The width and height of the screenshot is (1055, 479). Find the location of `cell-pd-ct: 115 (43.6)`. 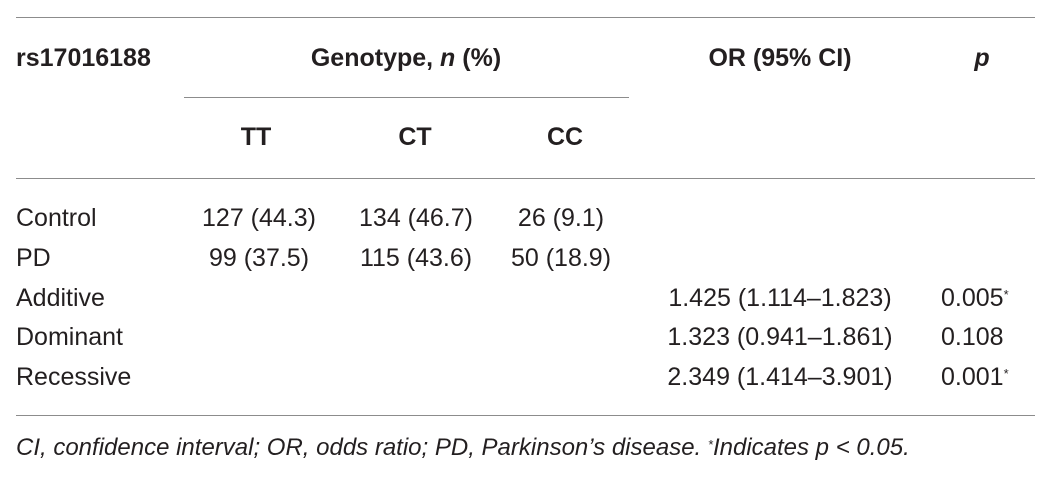

cell-pd-ct: 115 (43.6) is located at coordinates (416, 258).